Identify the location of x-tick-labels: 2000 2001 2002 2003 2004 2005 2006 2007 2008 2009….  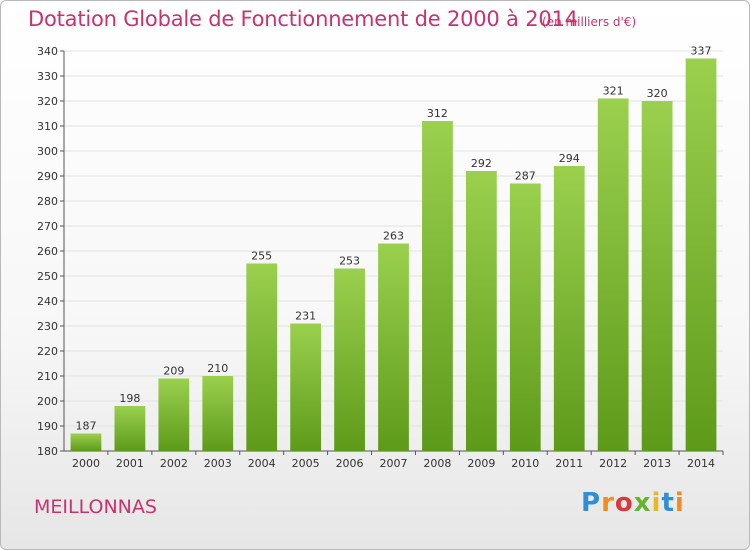
(398, 460).